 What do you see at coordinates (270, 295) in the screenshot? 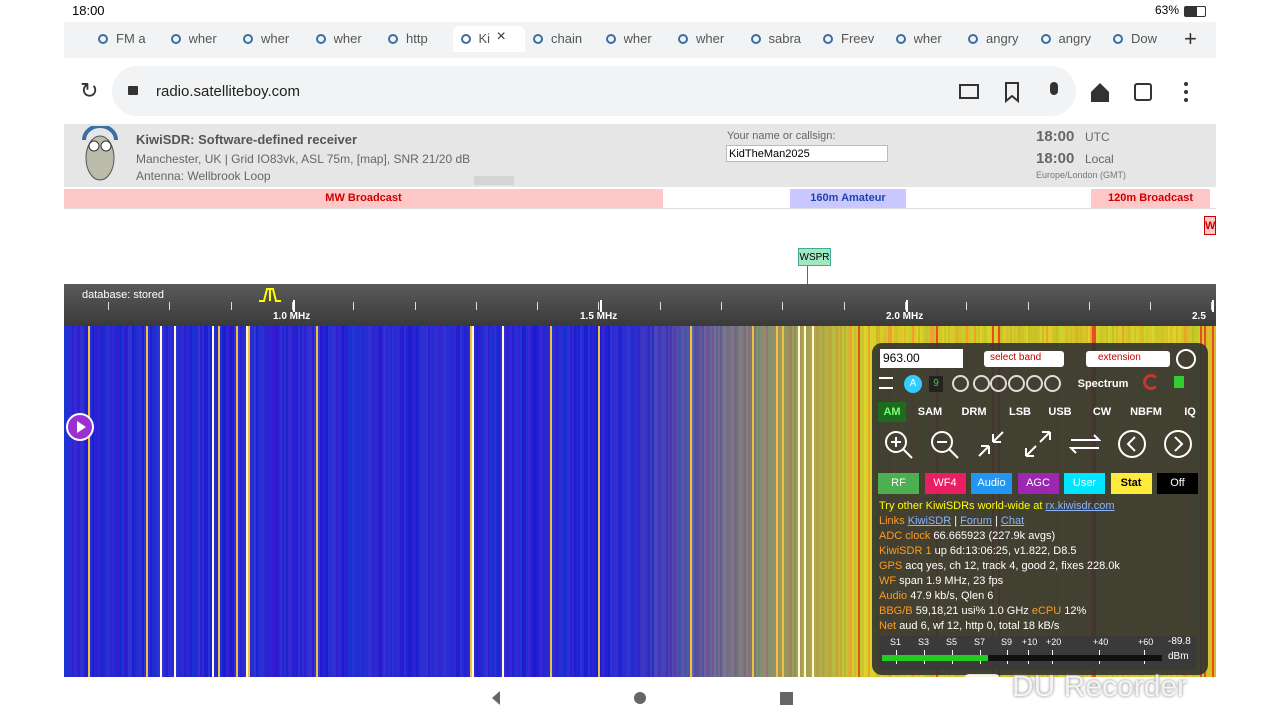
I see `passband` at bounding box center [270, 295].